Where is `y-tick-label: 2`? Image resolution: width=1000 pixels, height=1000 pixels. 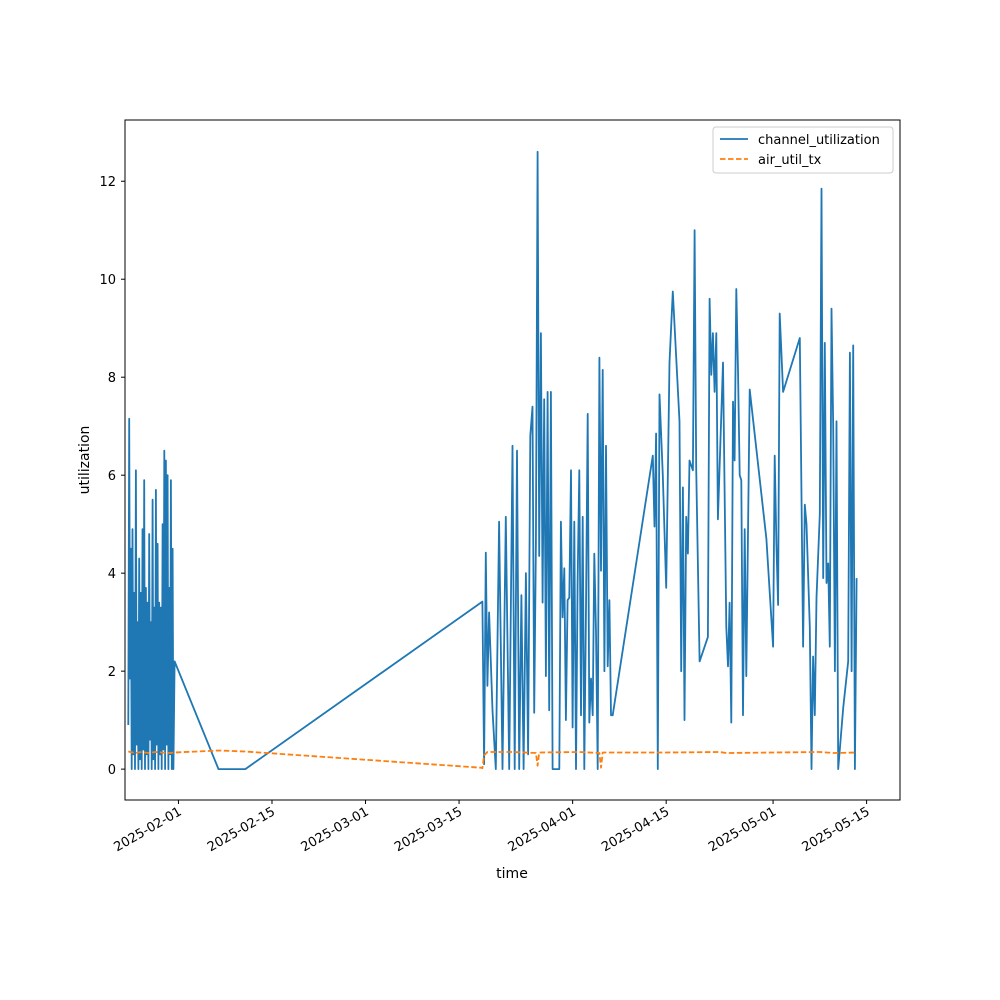 y-tick-label: 2 is located at coordinates (112, 672).